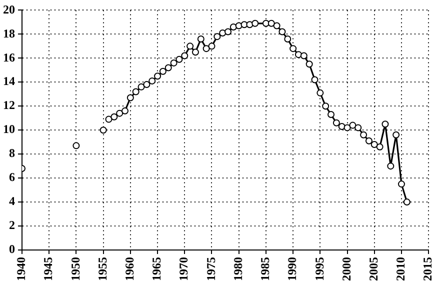 The width and height of the screenshot is (446, 284). I want to click on x-tick-label: 1995, so click(319, 269).